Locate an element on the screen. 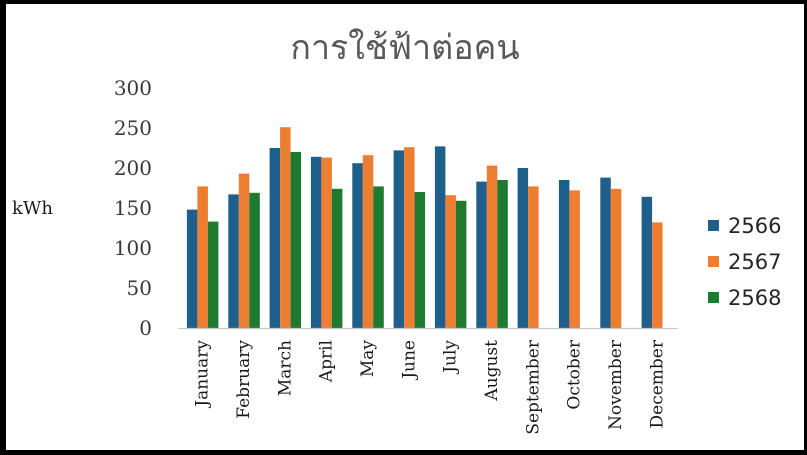 This screenshot has height=455, width=807. bar-2567-april is located at coordinates (326, 242).